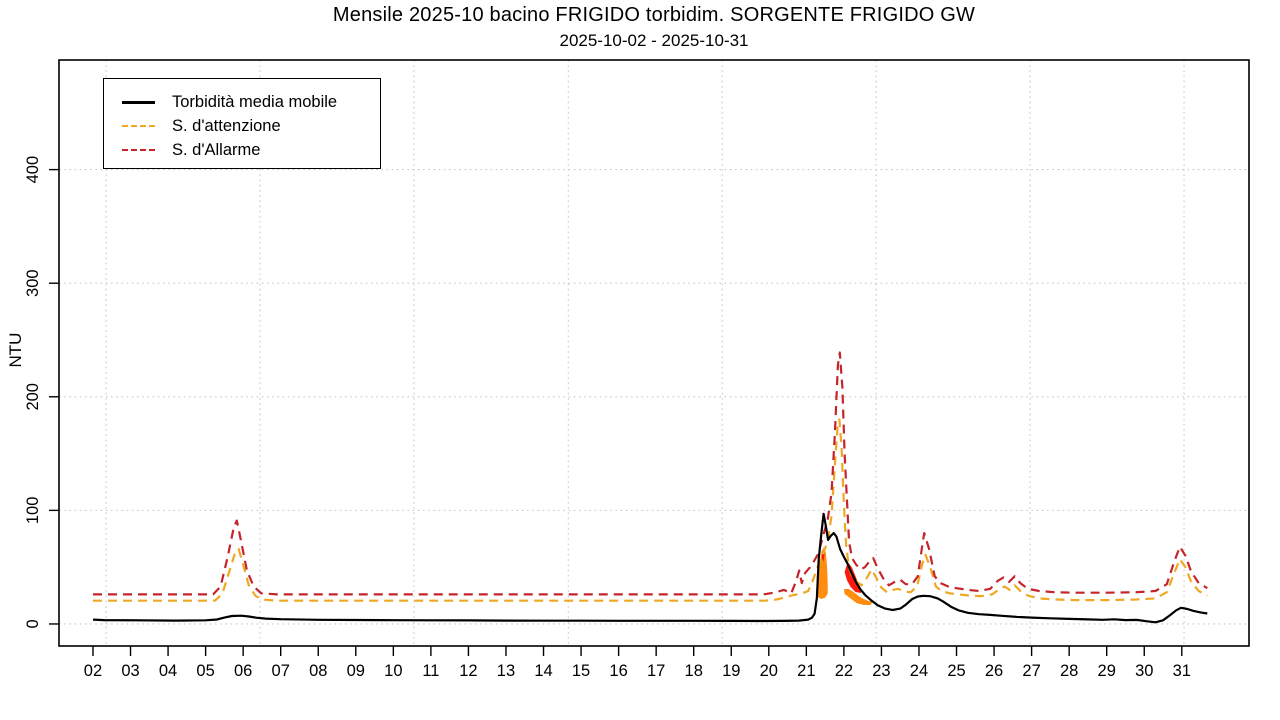 This screenshot has height=720, width=1280. What do you see at coordinates (506, 671) in the screenshot?
I see `x-tick-label: 13` at bounding box center [506, 671].